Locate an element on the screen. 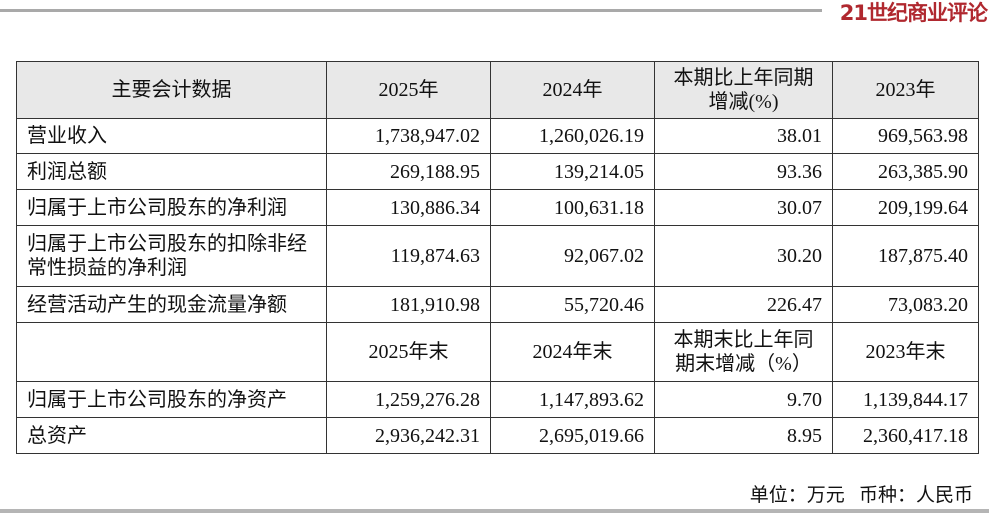 This screenshot has width=989, height=513. table-subheader-row: 2025年末 2024年末 本期末比上年同期末增减（%） 2023年末 is located at coordinates (497, 352).